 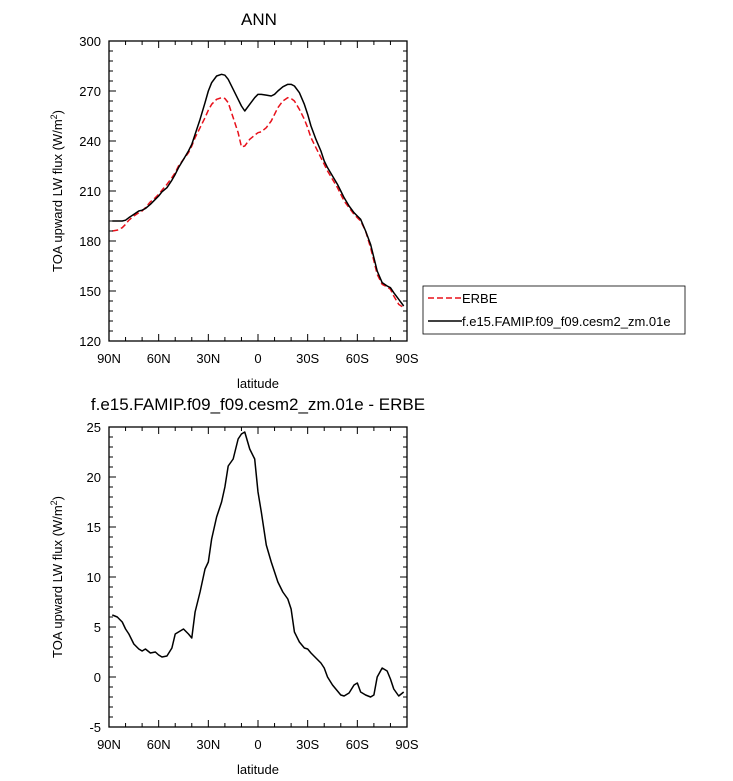 What do you see at coordinates (90, 191) in the screenshot?
I see `top-ytick-label: 210` at bounding box center [90, 191].